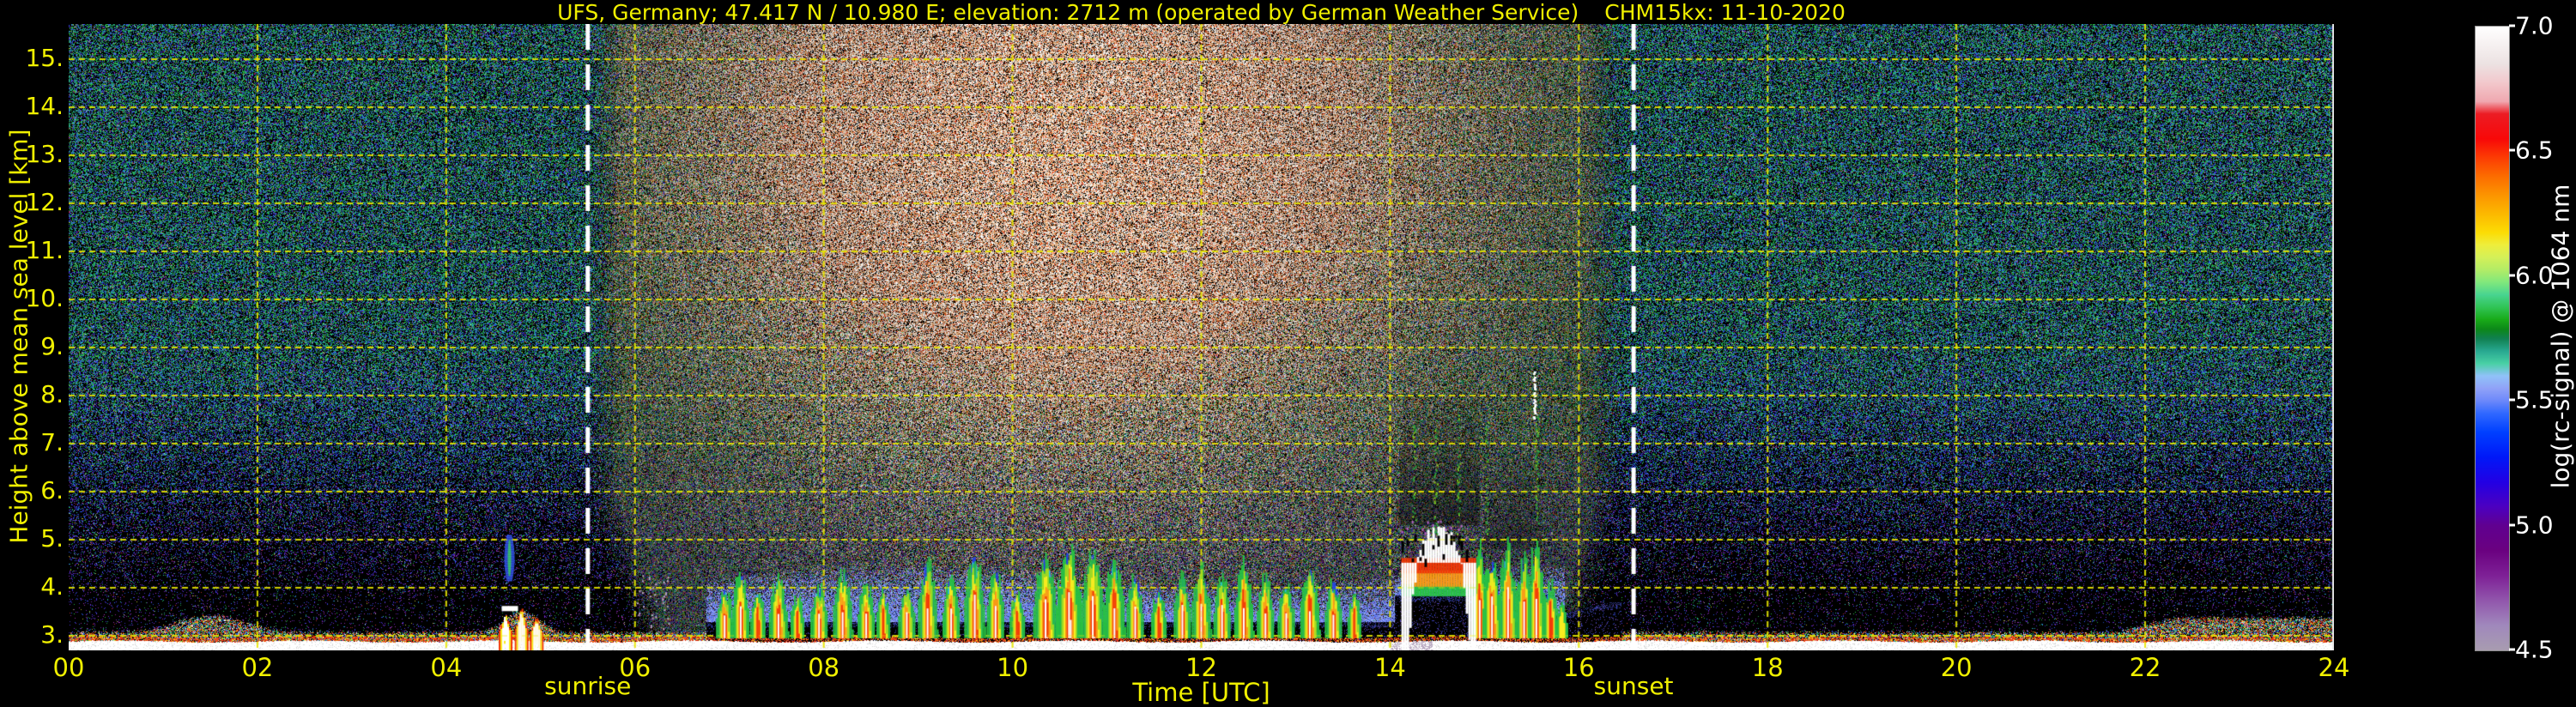 Image resolution: width=2576 pixels, height=707 pixels. I want to click on x-tick-label: 02, so click(257, 667).